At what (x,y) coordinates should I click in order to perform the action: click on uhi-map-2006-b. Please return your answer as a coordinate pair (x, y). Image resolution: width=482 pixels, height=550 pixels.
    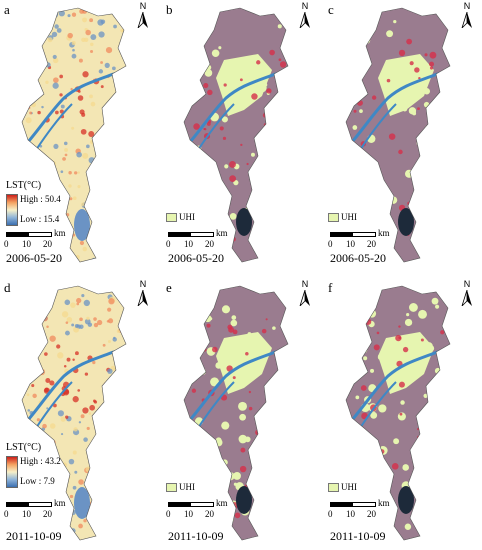
    Looking at the image, I should click on (236, 135).